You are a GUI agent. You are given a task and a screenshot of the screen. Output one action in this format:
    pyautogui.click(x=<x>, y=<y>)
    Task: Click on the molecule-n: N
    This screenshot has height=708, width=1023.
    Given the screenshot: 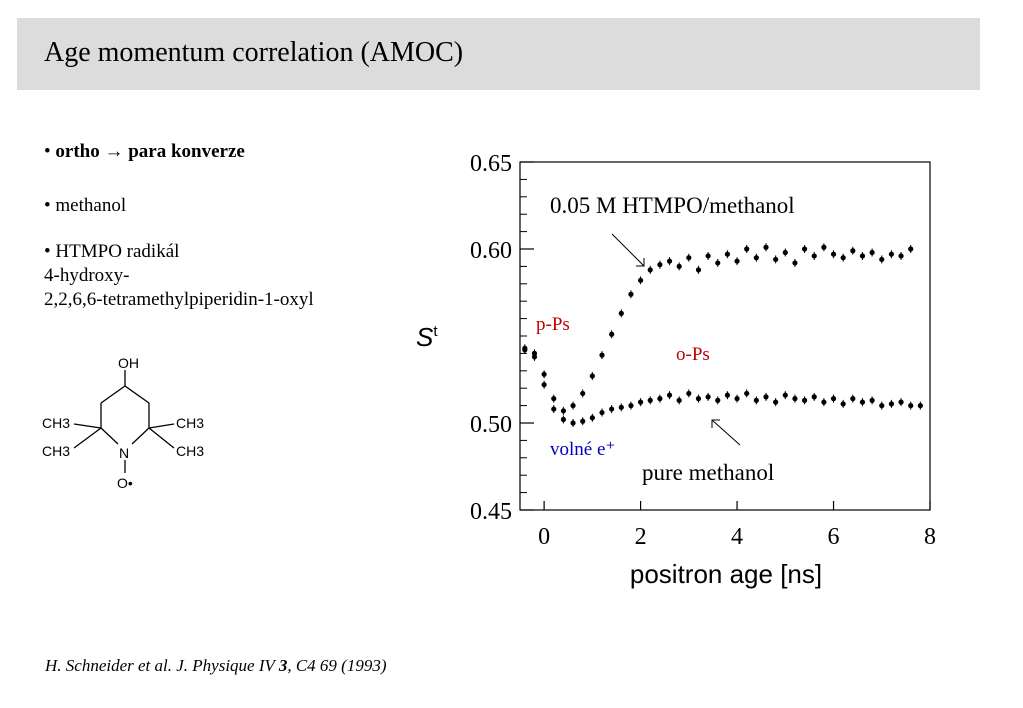 What is the action you would take?
    pyautogui.click(x=124, y=453)
    